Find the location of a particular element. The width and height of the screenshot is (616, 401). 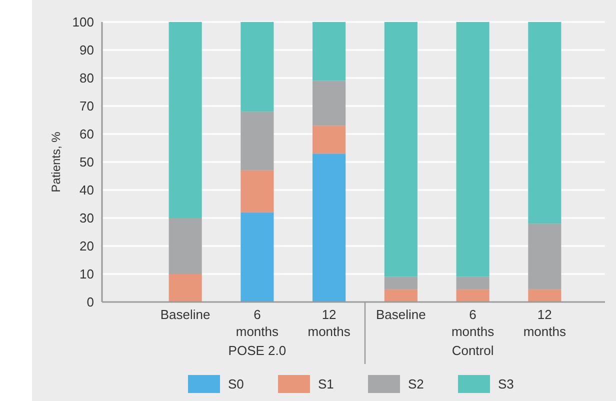

text: Control is located at coordinates (473, 350).